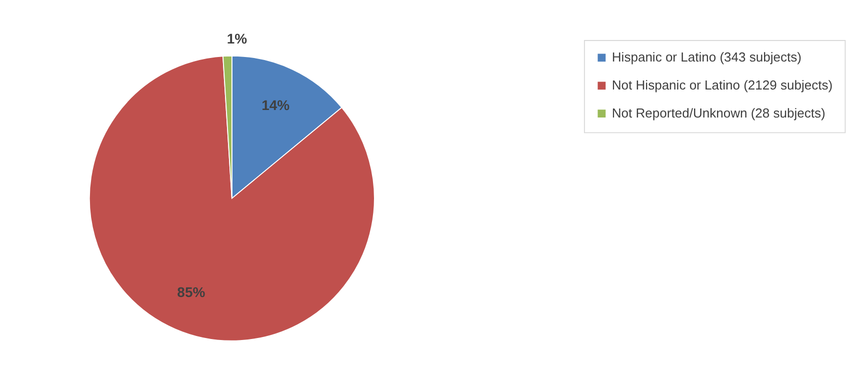 The height and width of the screenshot is (377, 855). Describe the element at coordinates (722, 84) in the screenshot. I see `legend-label: Not Hispanic or Latino (2129 subjects)` at that location.